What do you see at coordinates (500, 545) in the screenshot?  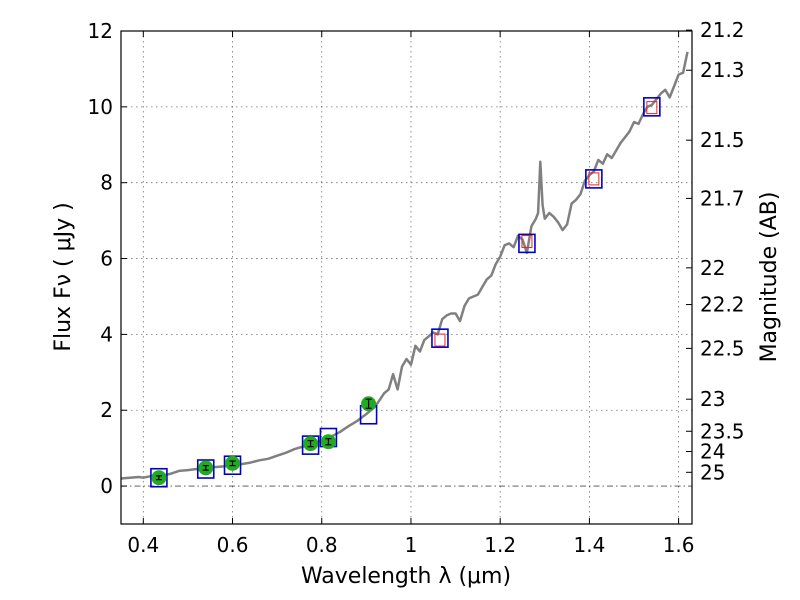 I see `x-tick-label: 1.2` at bounding box center [500, 545].